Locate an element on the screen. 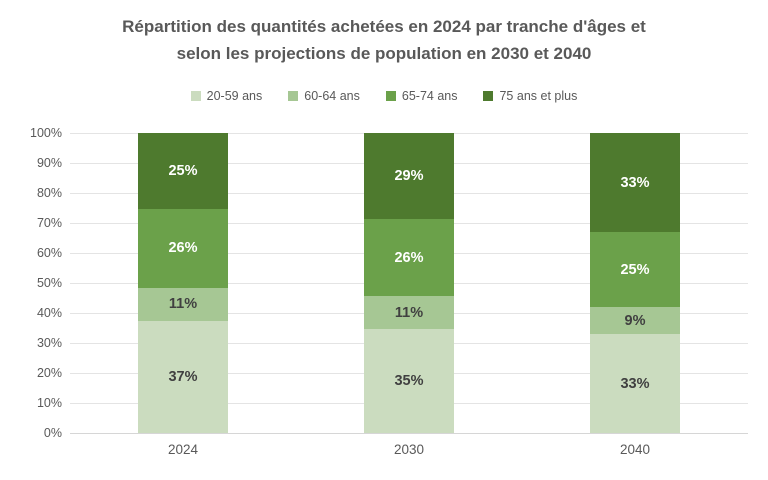  bar-segment-2040-75-ans-et-plus: 33% is located at coordinates (635, 182).